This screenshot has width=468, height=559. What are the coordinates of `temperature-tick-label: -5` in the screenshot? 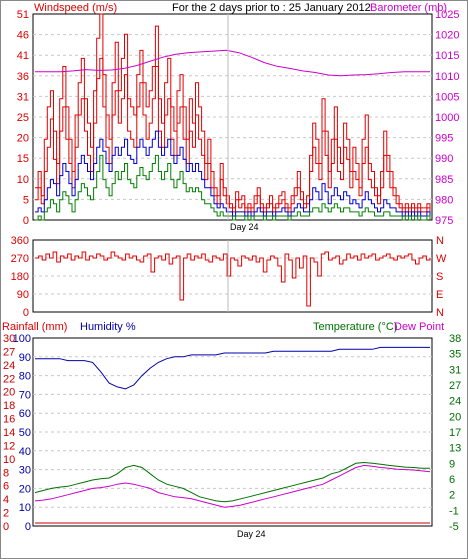 It's located at (454, 527).